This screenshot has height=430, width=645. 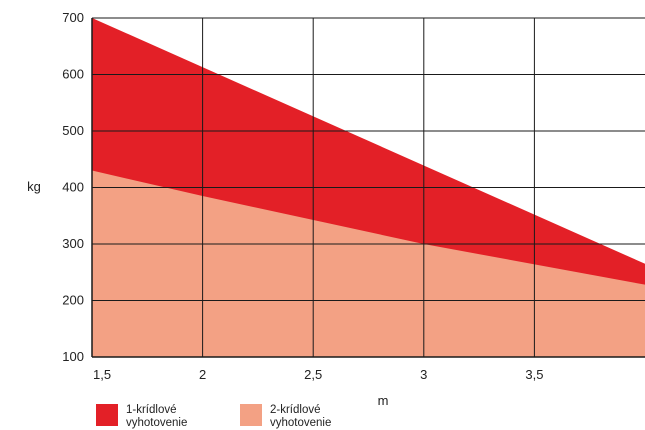 What do you see at coordinates (383, 400) in the screenshot?
I see `x-axis-label: m` at bounding box center [383, 400].